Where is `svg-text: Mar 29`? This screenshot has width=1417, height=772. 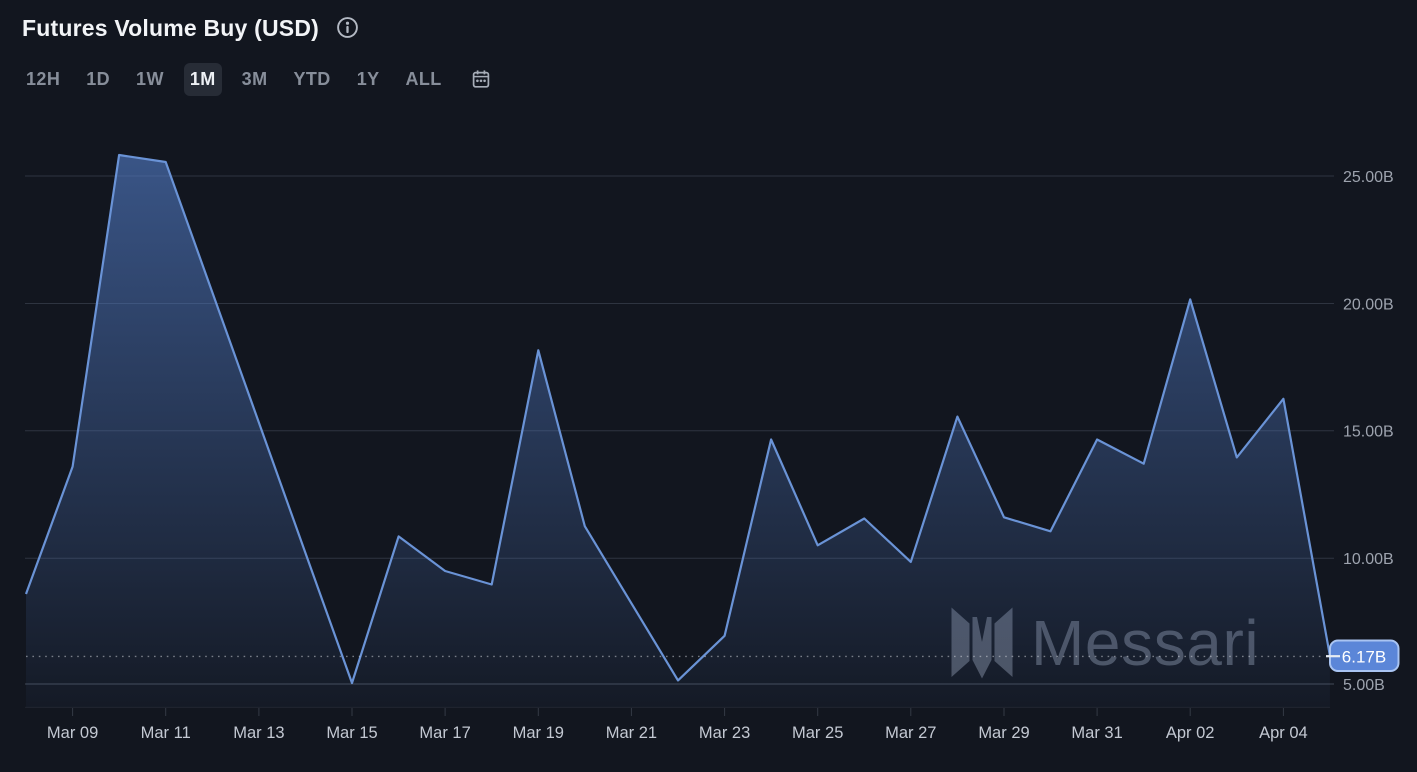
svg-text: Mar 29 is located at coordinates (1003, 733).